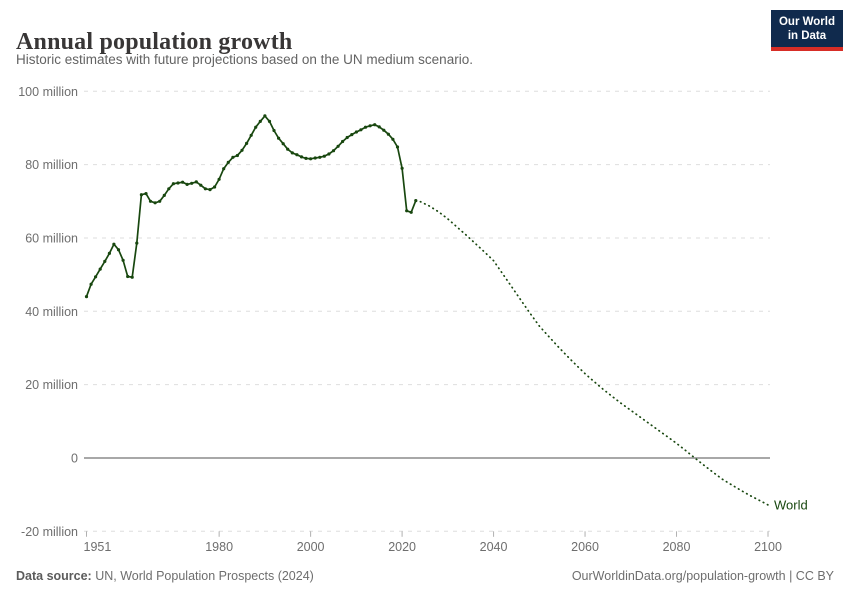 This screenshot has height=600, width=850. What do you see at coordinates (154, 42) in the screenshot?
I see `chart-title: Annual population growth` at bounding box center [154, 42].